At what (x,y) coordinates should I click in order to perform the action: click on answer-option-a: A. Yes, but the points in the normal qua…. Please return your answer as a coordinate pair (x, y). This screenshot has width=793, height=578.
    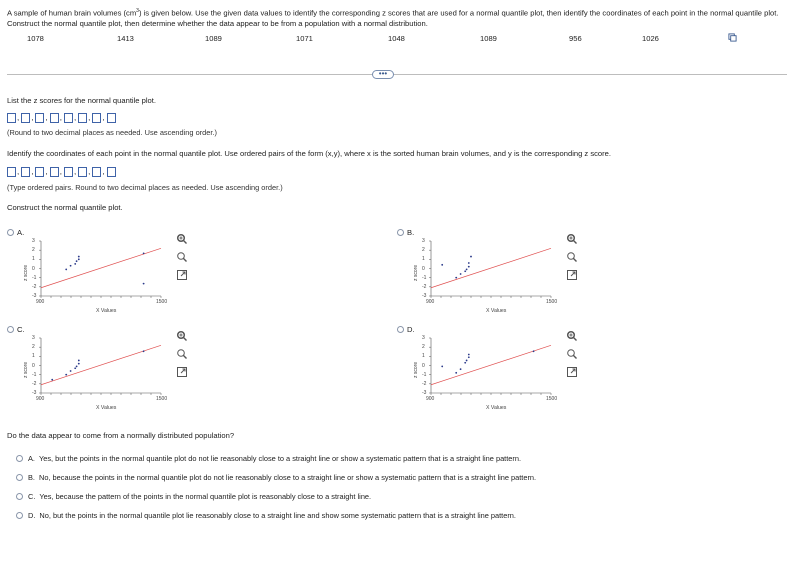
    Looking at the image, I should click on (268, 458).